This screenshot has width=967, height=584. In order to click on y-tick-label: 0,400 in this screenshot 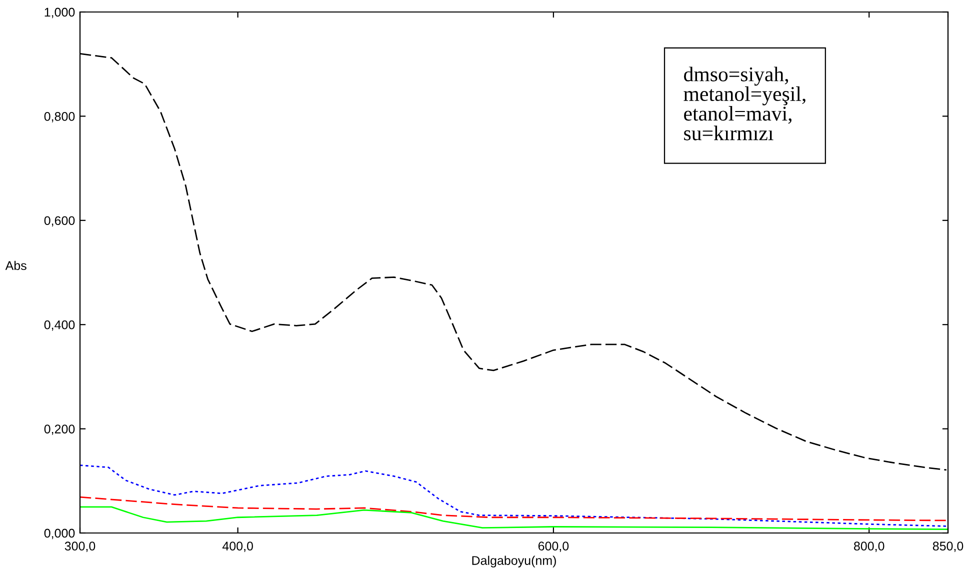, I will do `click(59, 325)`.